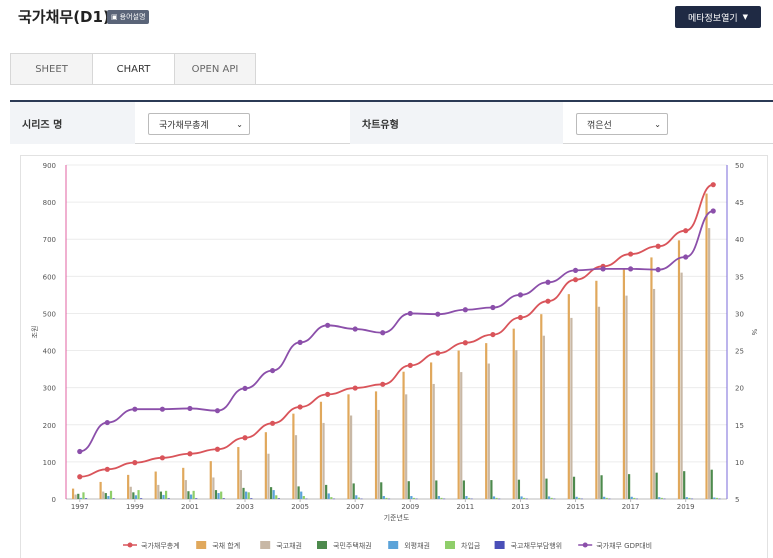  Describe the element at coordinates (300, 507) in the screenshot. I see `x-tick-label: 2005` at that location.